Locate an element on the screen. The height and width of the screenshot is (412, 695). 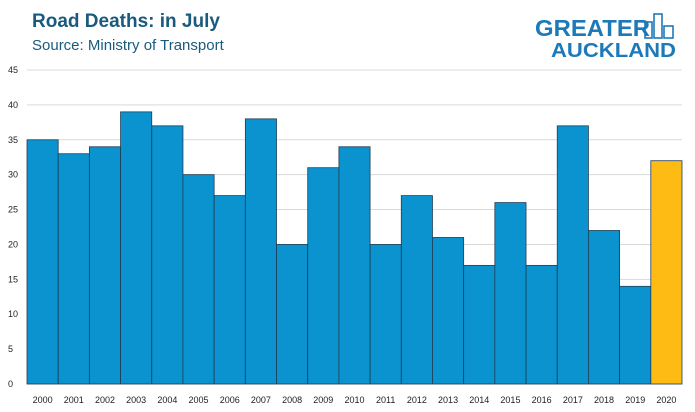
bar-2016 is located at coordinates (541, 324).